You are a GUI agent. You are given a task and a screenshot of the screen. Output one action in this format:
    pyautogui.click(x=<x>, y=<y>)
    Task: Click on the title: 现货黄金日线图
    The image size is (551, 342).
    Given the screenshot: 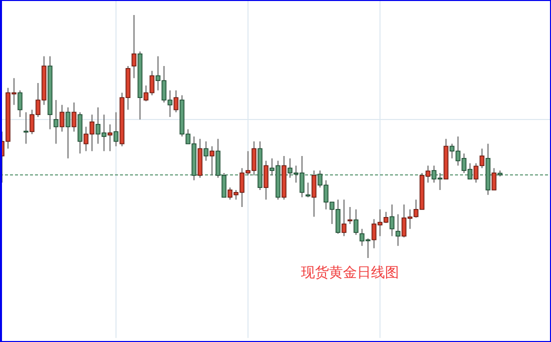 What is the action you would take?
    pyautogui.click(x=350, y=273)
    